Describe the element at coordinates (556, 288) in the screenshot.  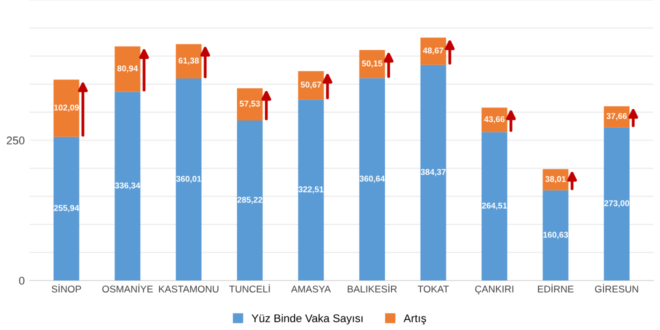
I see `x-tick-label: EDİRNE` at that location.